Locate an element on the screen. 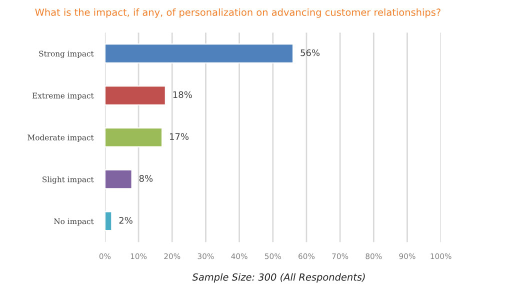 Image resolution: width=512 pixels, height=291 pixels. text: Sample Size: 300 (All Respondents) is located at coordinates (278, 278).